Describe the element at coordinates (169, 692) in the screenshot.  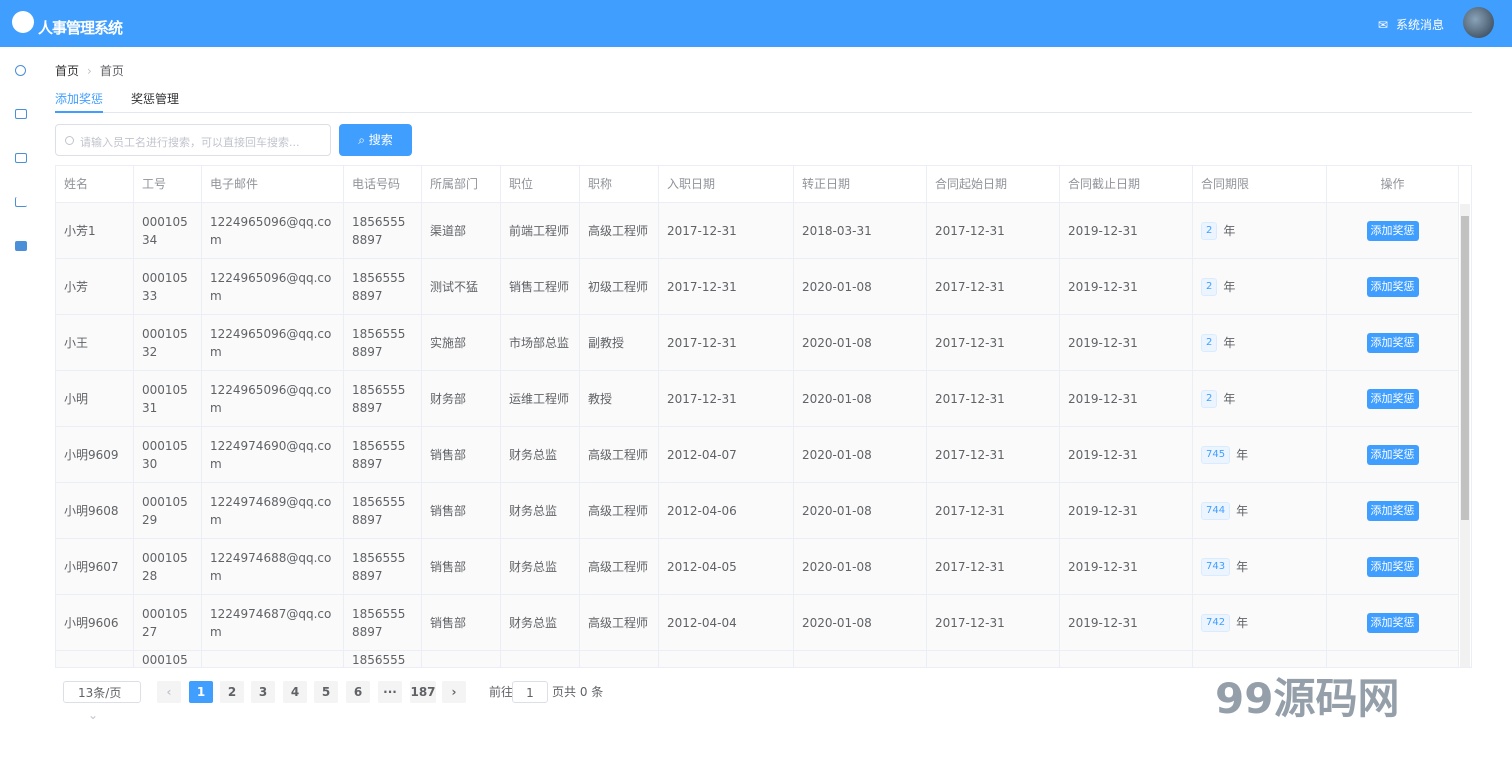
I see `prev-page-button: ‹` at that location.